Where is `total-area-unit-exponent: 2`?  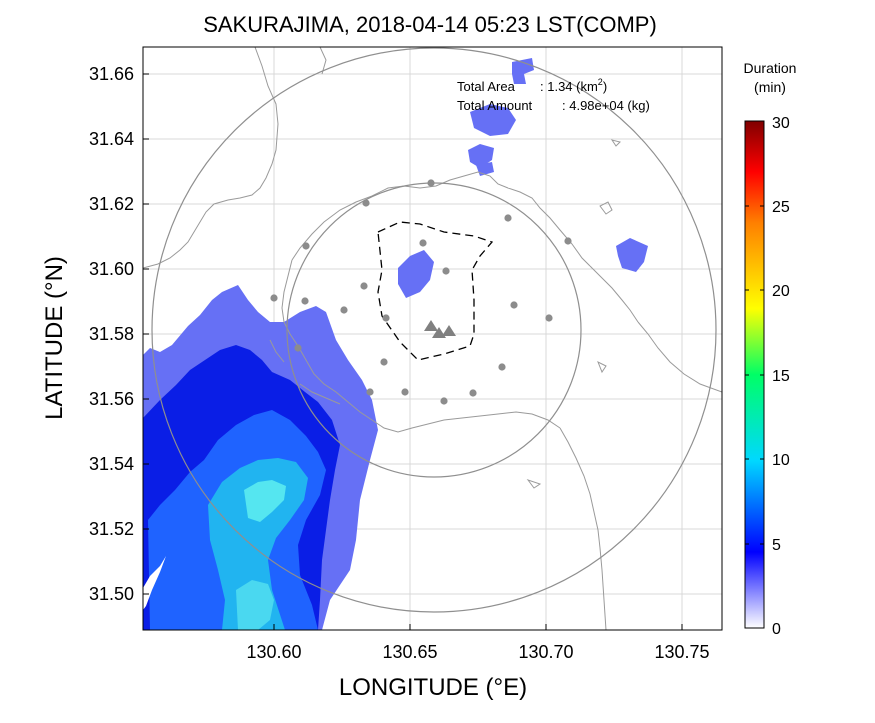
total-area-unit-exponent: 2 is located at coordinates (600, 82).